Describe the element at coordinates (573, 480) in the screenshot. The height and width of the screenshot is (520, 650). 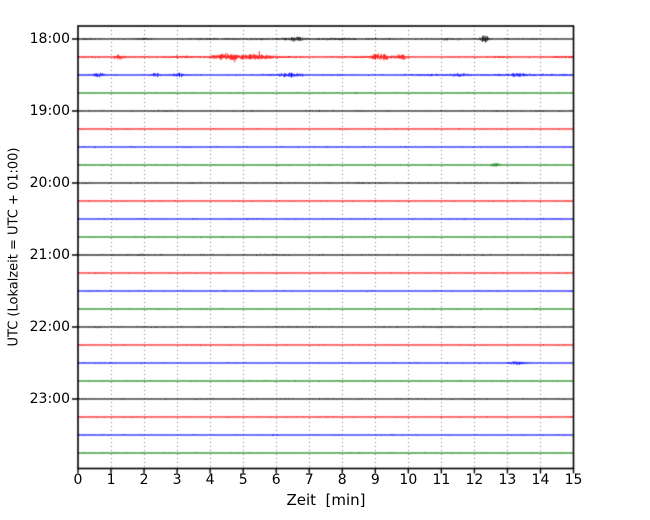
I see `x-tick-label: 15` at that location.